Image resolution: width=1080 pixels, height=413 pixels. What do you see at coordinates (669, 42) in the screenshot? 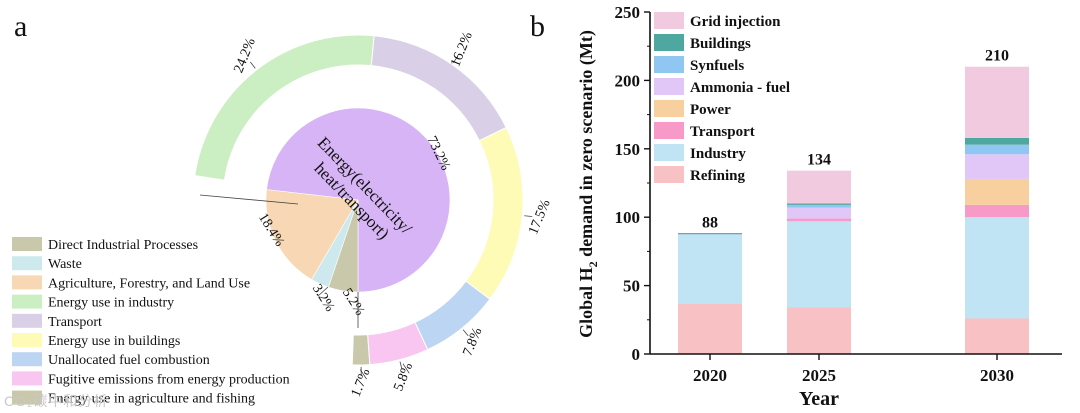
I see `legend-b-swatch-buildings` at bounding box center [669, 42].